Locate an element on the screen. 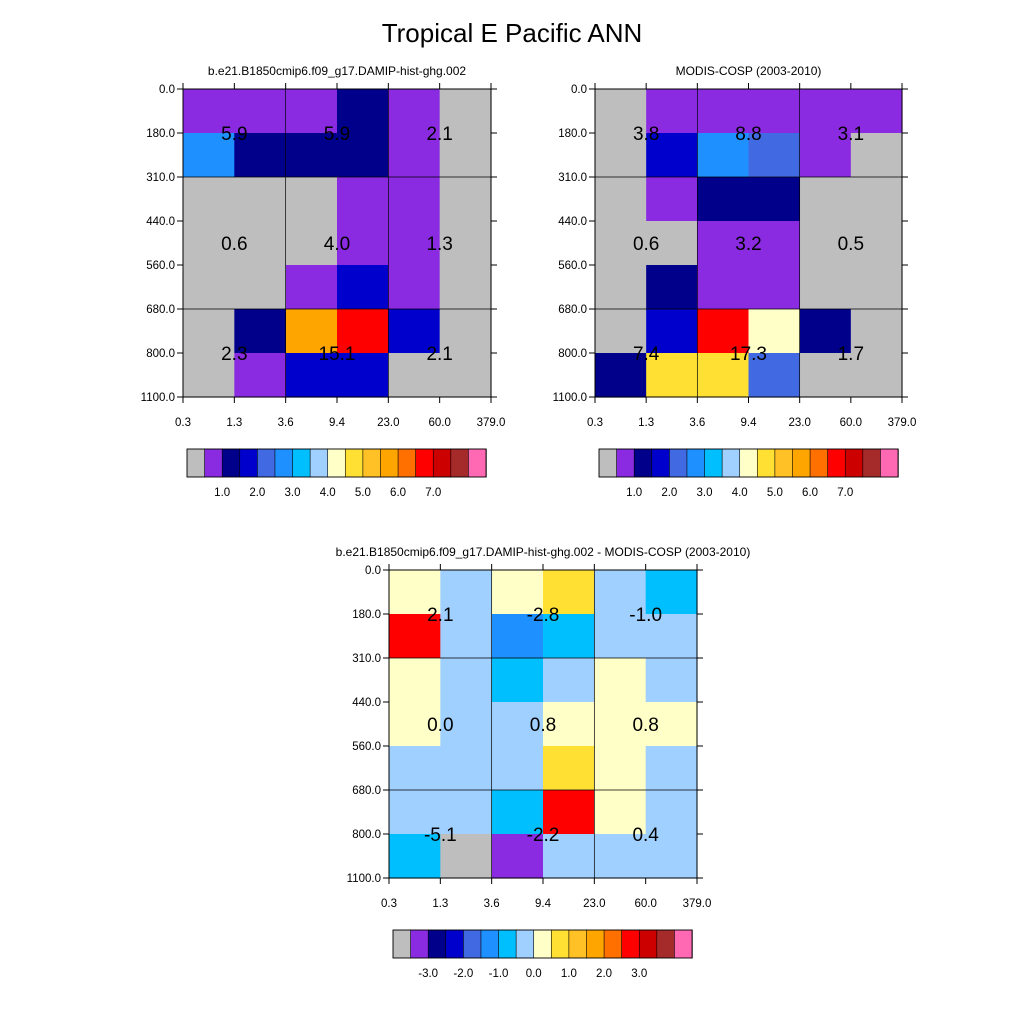  y-tick-label: 1100.0 is located at coordinates (570, 398).